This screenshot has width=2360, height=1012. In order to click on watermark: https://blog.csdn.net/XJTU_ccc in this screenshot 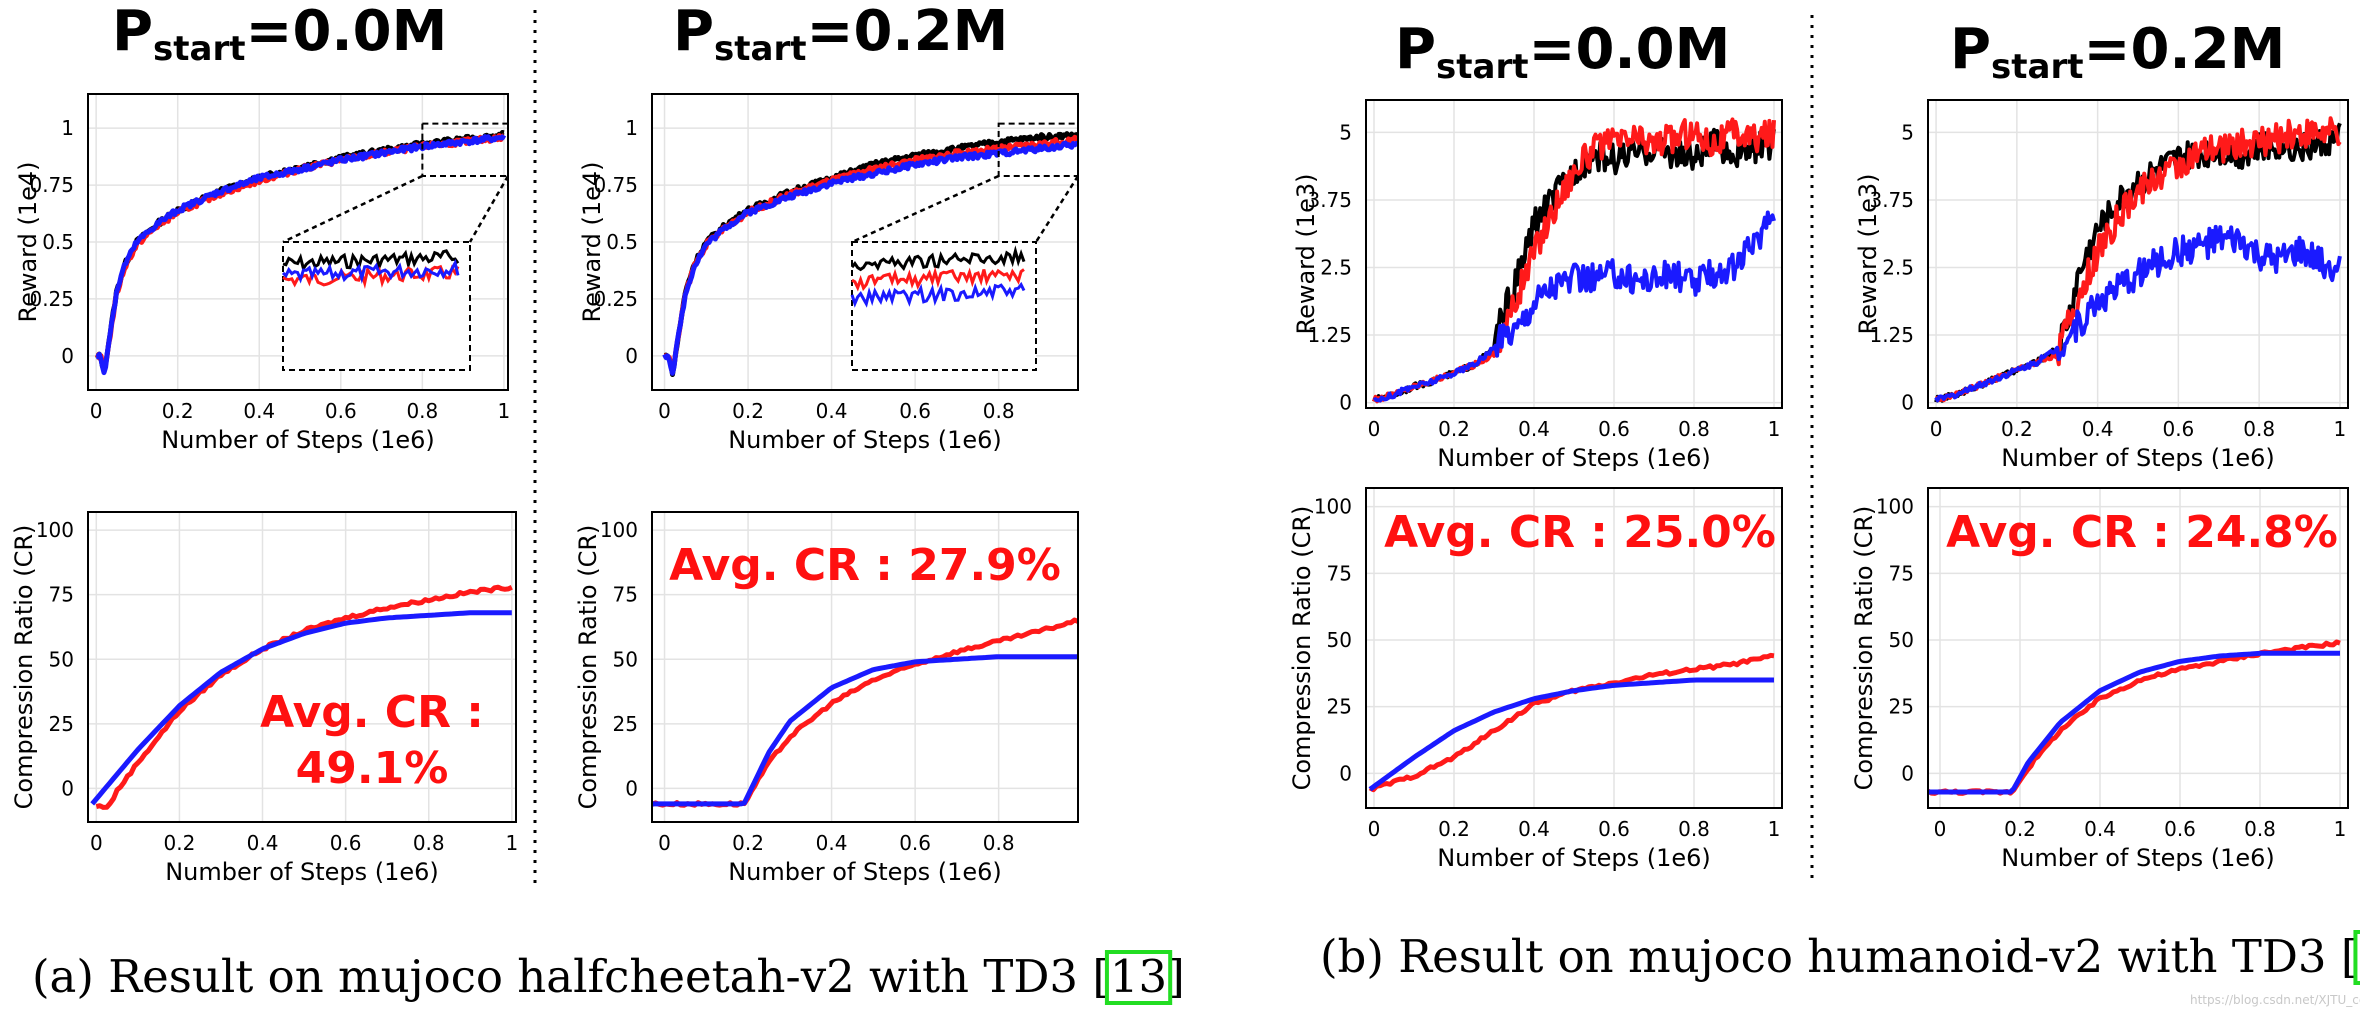, I will do `click(2275, 1000)`.